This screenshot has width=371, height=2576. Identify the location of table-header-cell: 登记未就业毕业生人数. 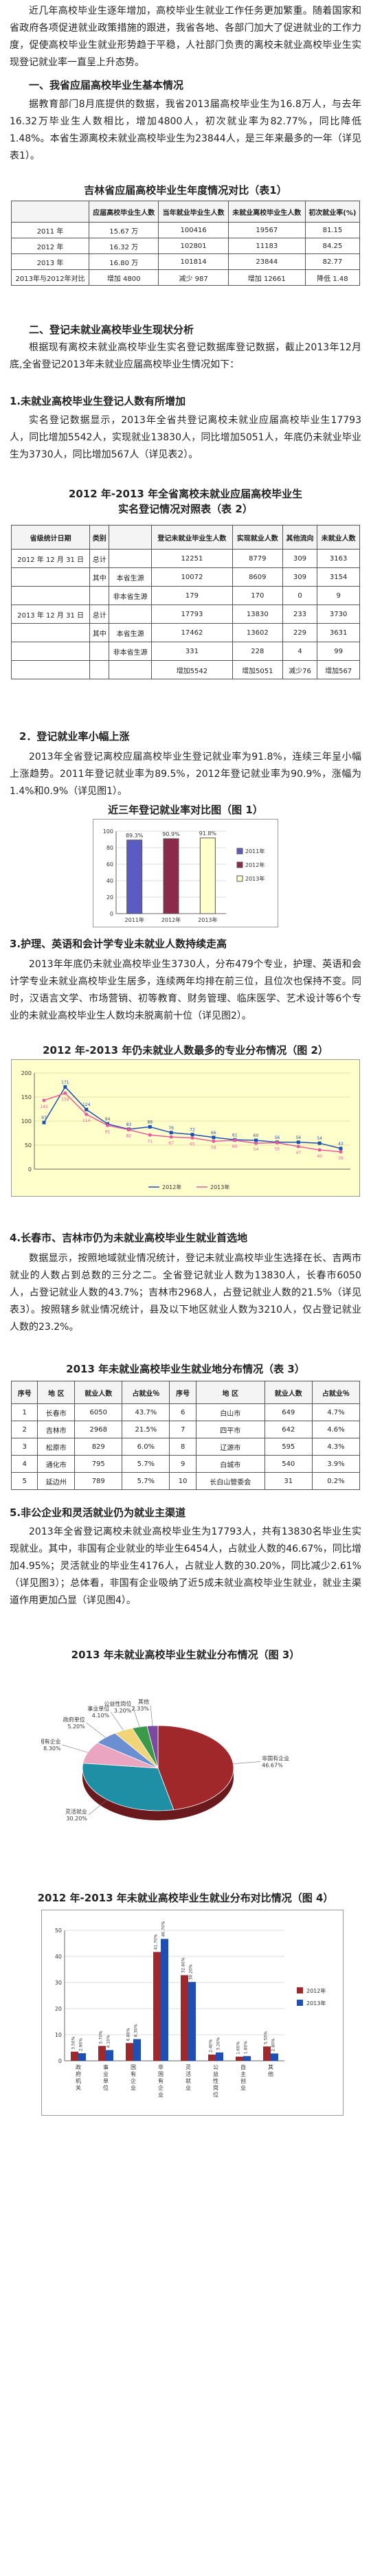
(192, 537).